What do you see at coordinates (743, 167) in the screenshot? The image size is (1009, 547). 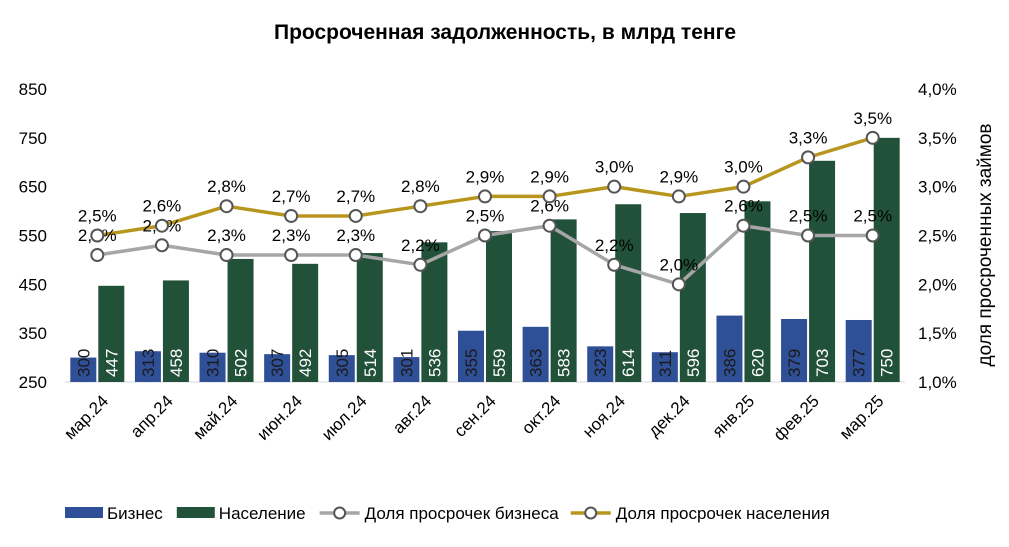 I see `line-value-label: 3,0%` at bounding box center [743, 167].